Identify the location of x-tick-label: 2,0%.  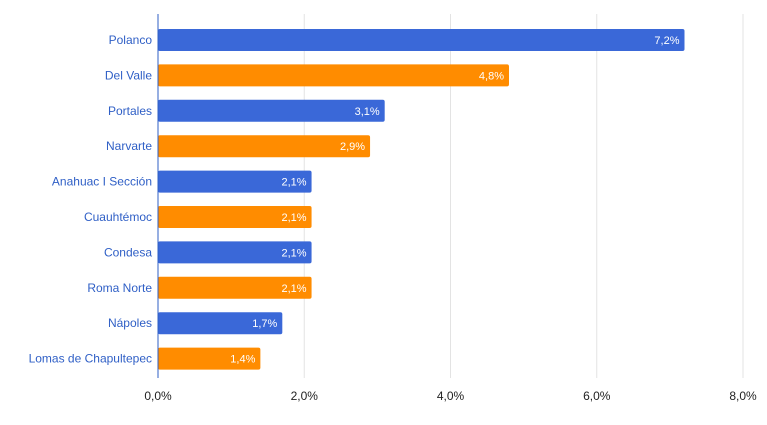
(305, 396).